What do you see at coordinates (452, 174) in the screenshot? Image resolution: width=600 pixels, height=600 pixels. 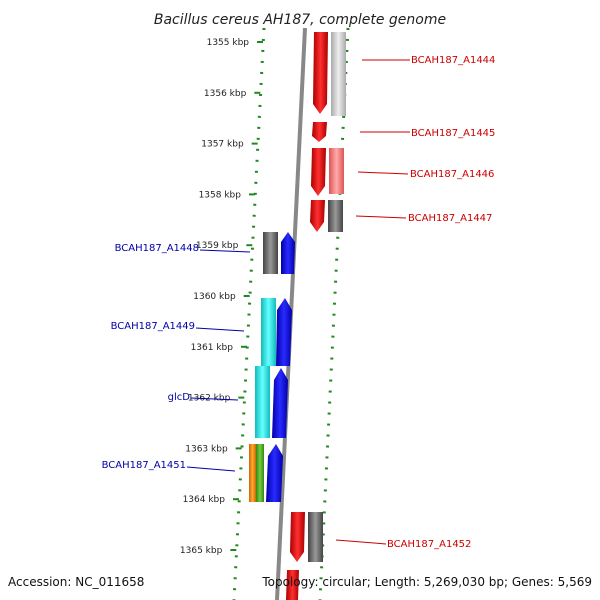 I see `gene-label-BCAH187_A1446: BCAH187_A1446` at bounding box center [452, 174].